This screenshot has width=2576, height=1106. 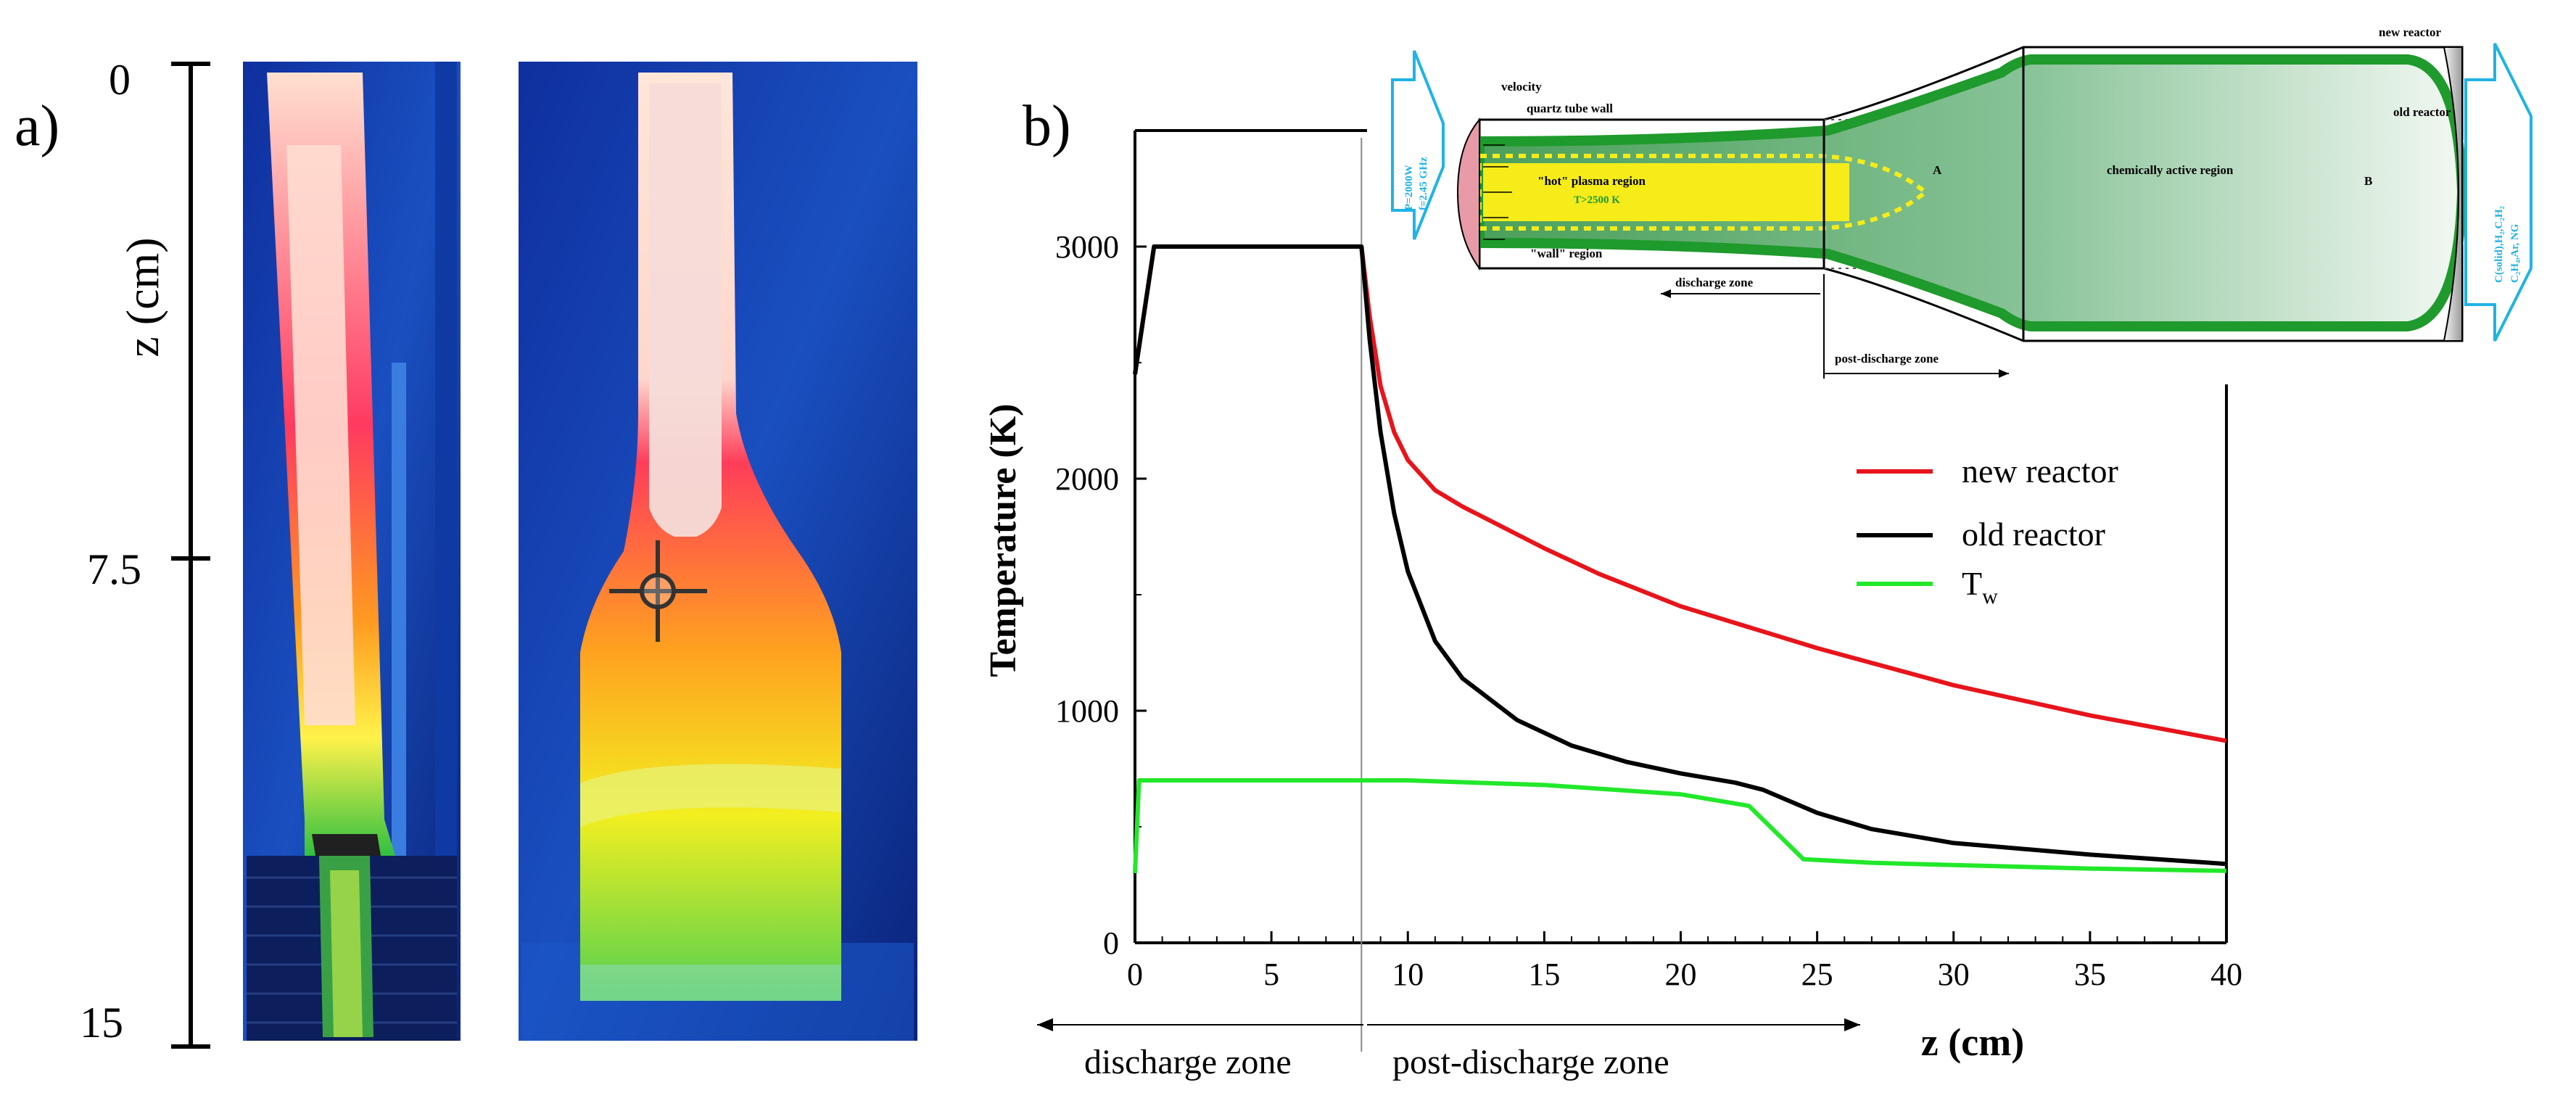 I want to click on temperature-label: T>2500 K, so click(x=1597, y=200).